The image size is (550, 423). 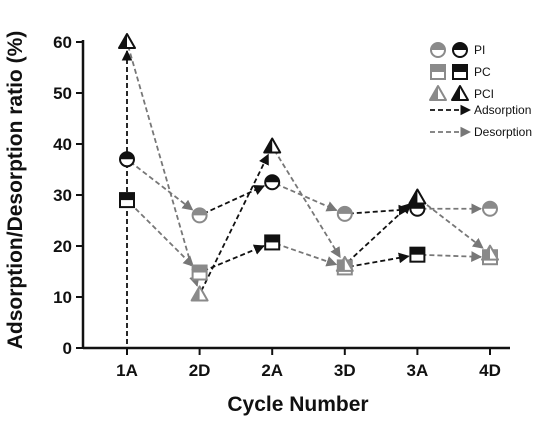 What do you see at coordinates (297, 404) in the screenshot?
I see `x-axis-title: Cycle Number` at bounding box center [297, 404].